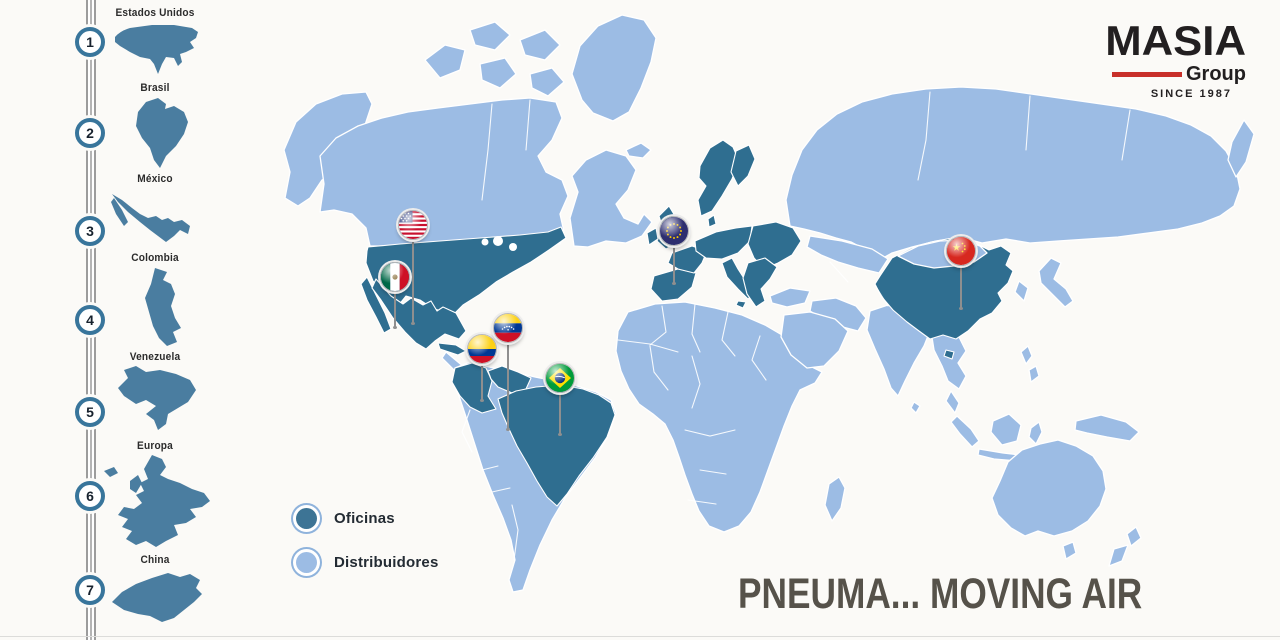  What do you see at coordinates (614, 68) in the screenshot?
I see `map-greenland` at bounding box center [614, 68].